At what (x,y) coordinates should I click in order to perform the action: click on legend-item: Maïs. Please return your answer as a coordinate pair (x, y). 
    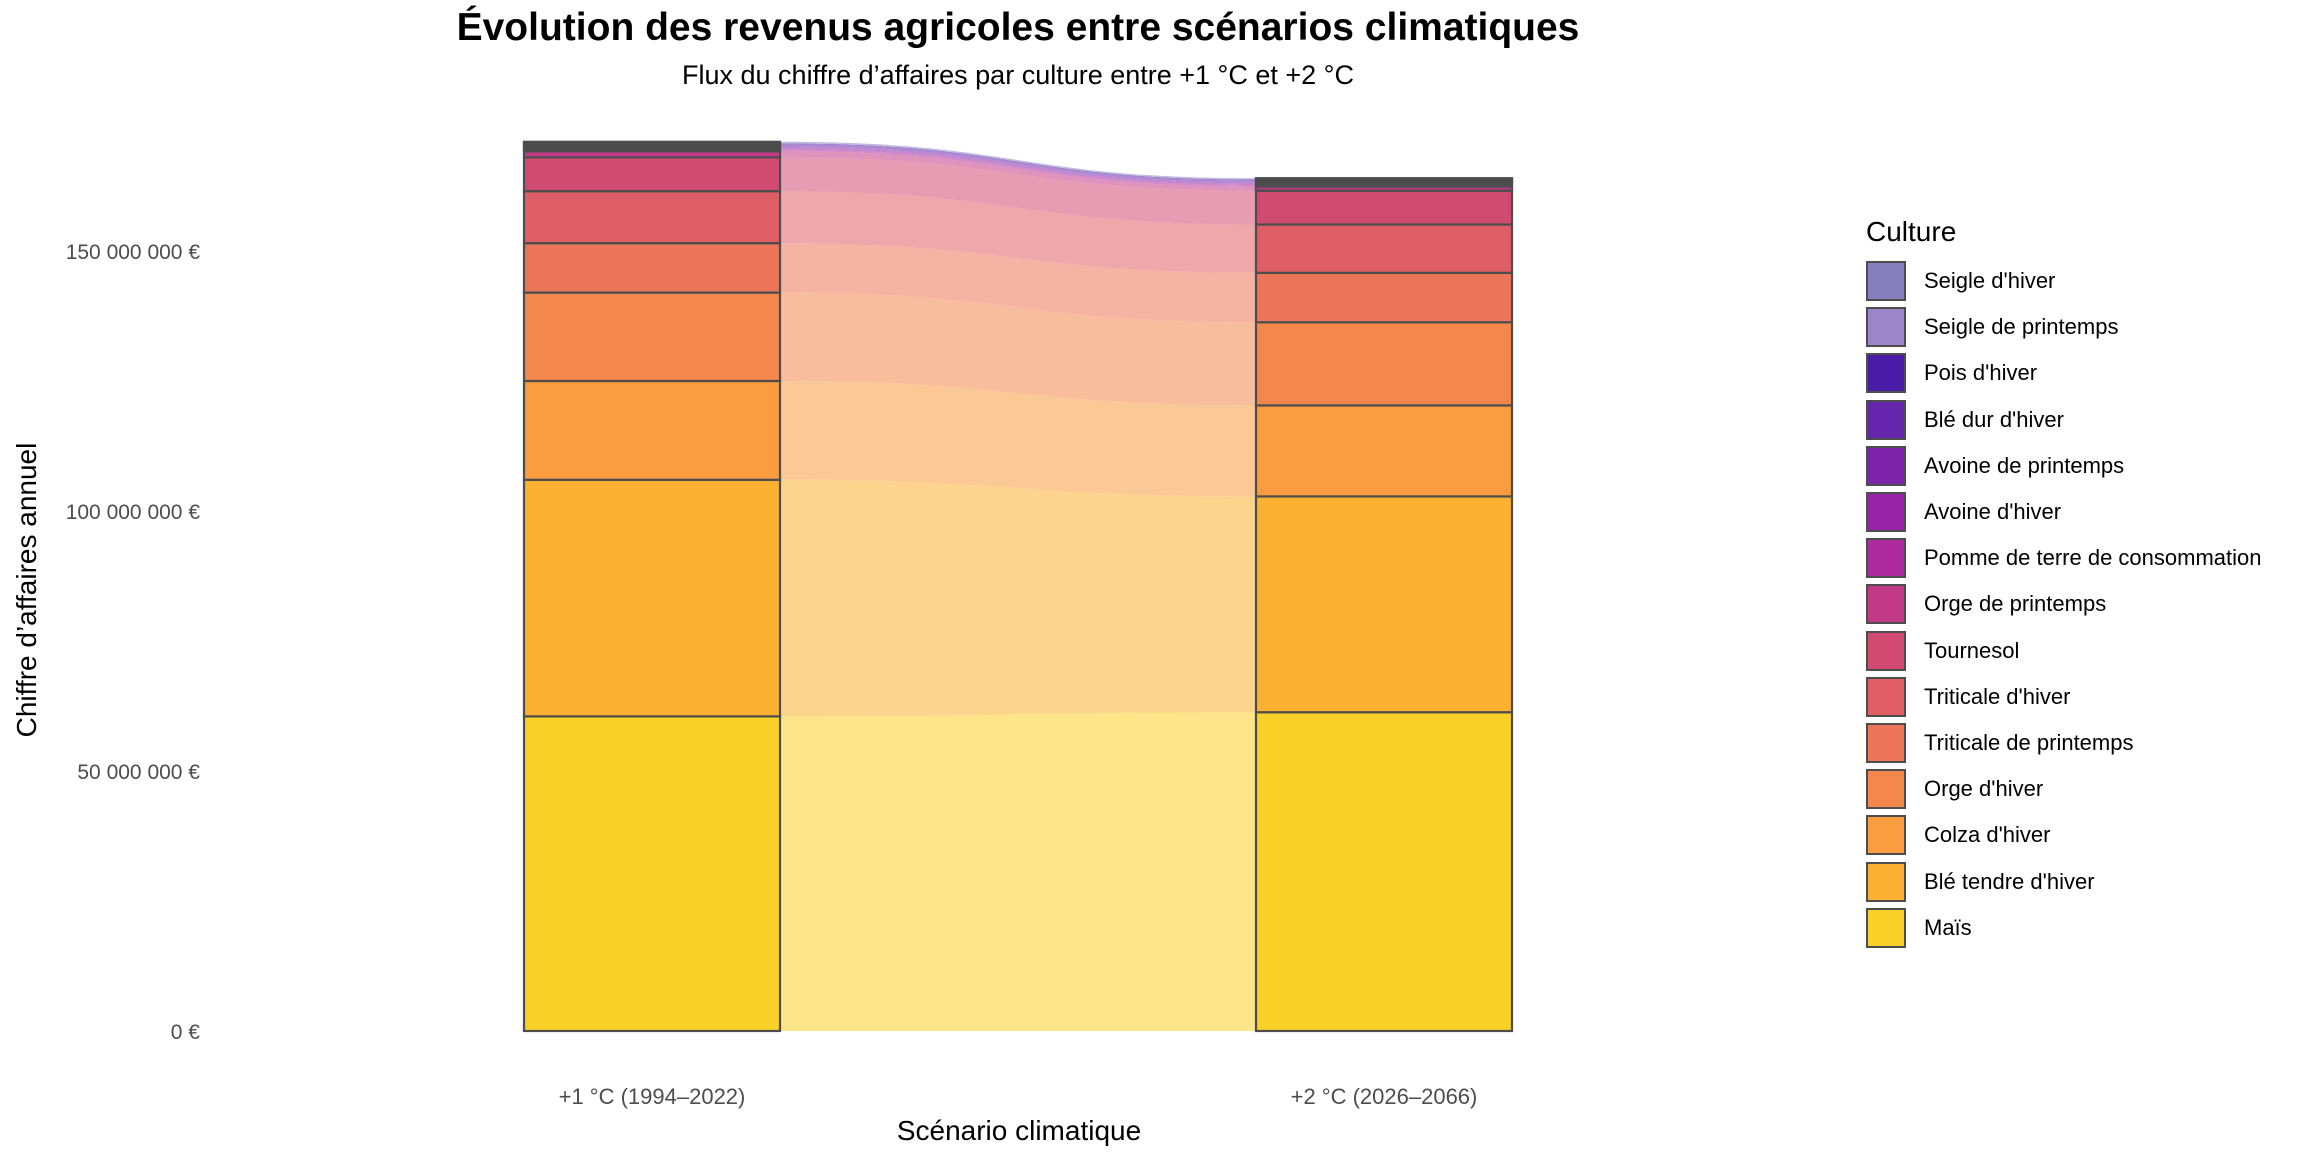
    Looking at the image, I should click on (2081, 928).